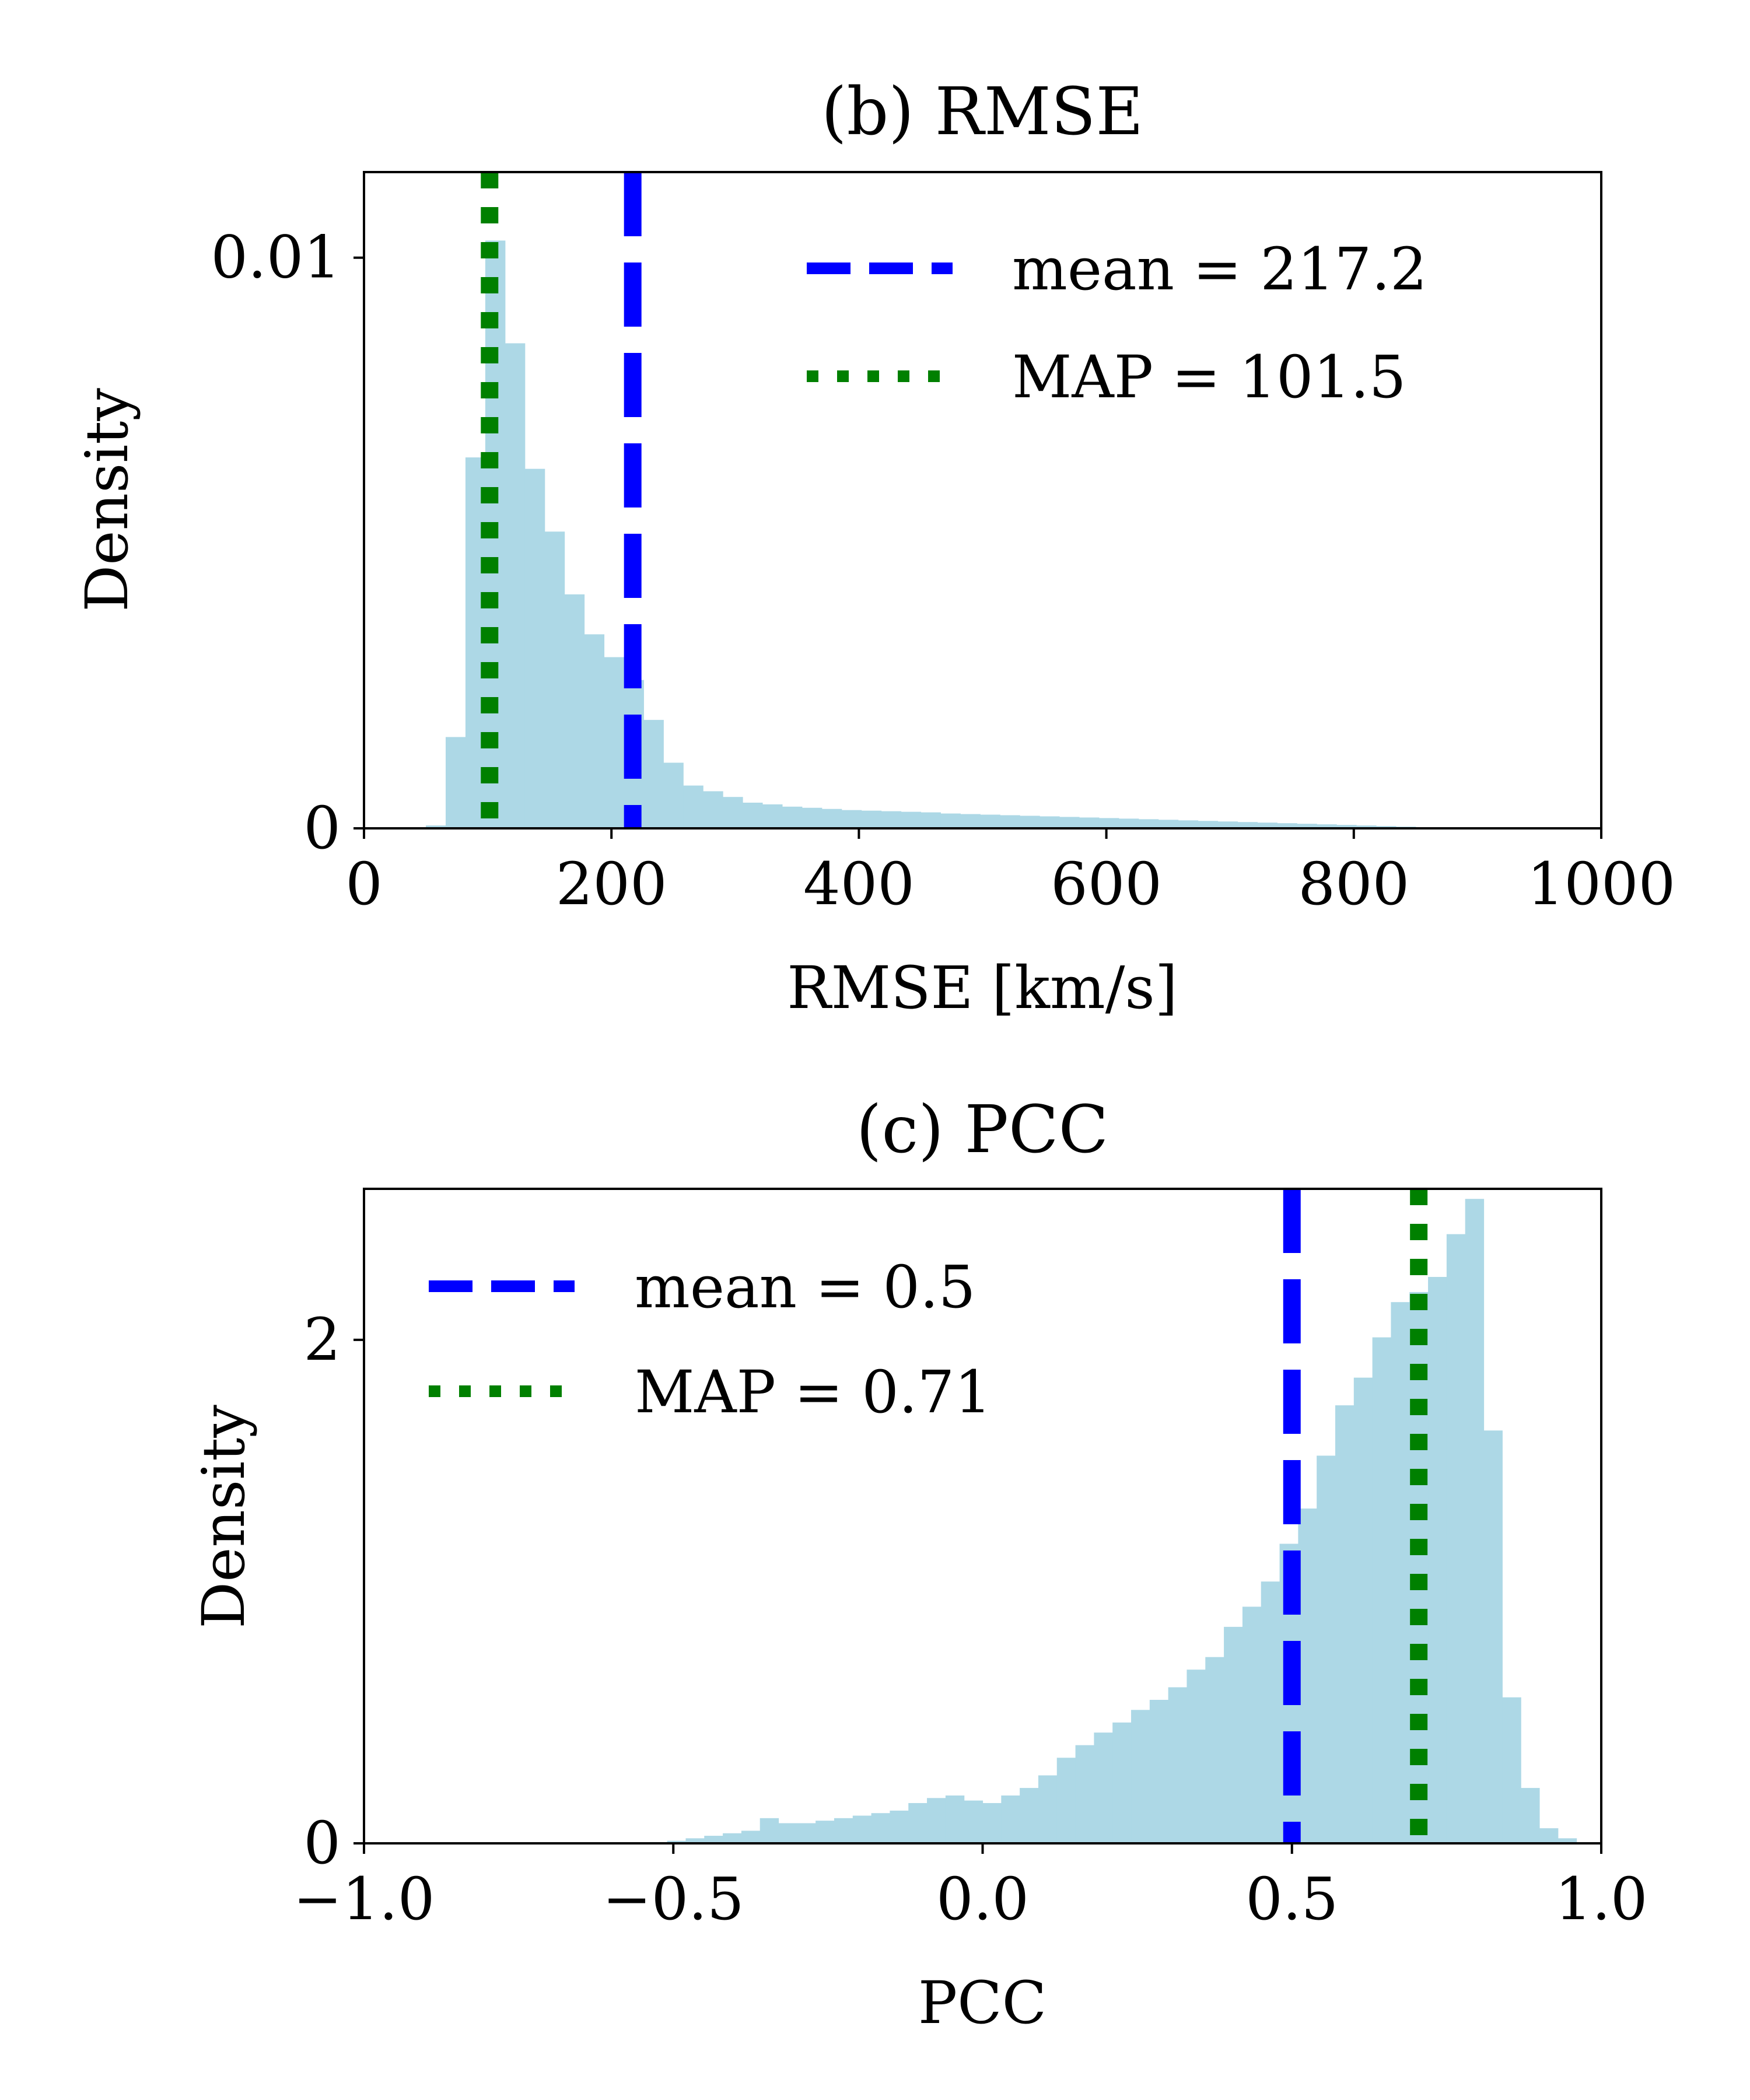 The image size is (1750, 2100). Describe the element at coordinates (276, 257) in the screenshot. I see `rmse-y-tick-label: 0.01` at that location.